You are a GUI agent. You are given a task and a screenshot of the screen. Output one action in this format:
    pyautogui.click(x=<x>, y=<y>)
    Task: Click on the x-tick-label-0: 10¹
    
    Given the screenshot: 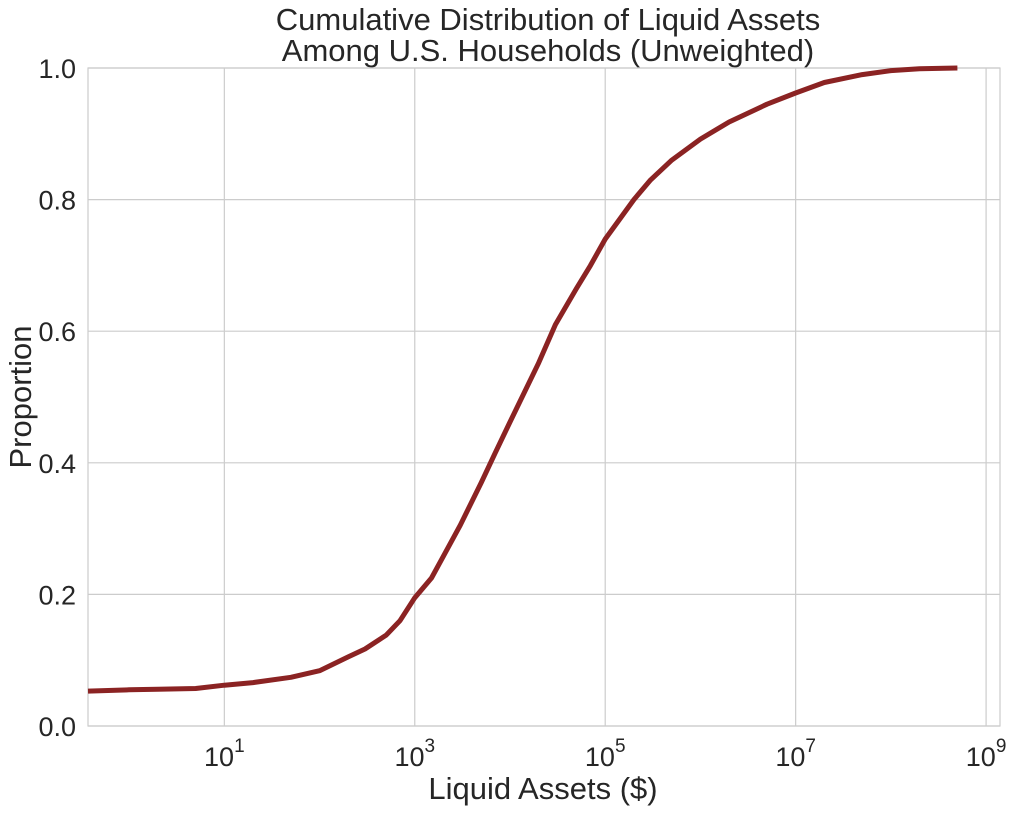 What is the action you would take?
    pyautogui.click(x=224, y=754)
    